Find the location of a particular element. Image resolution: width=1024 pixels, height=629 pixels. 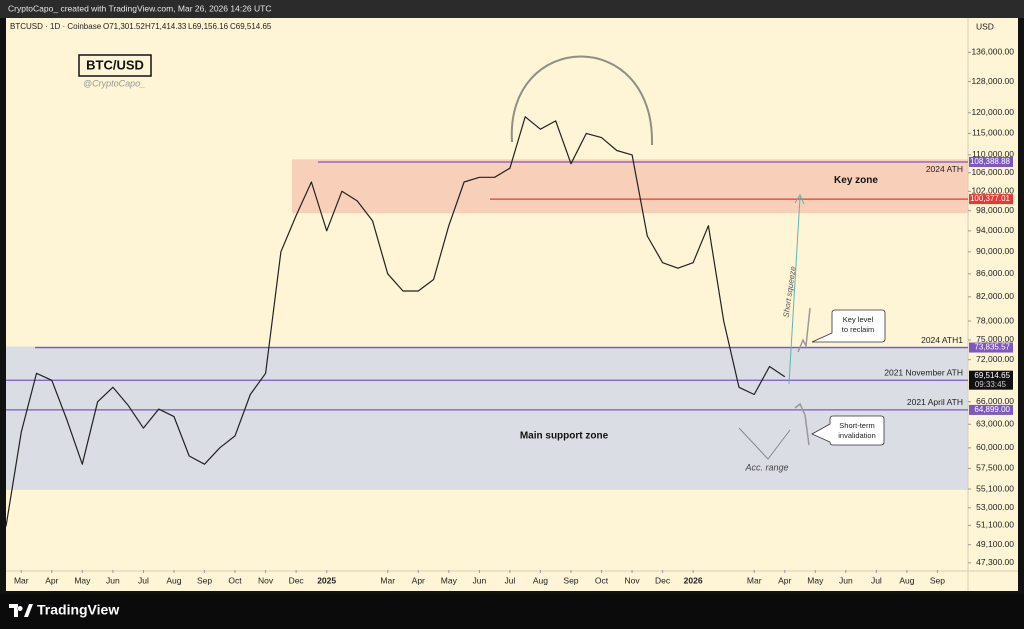

y-tick-label: 47,300.00 is located at coordinates (995, 562).